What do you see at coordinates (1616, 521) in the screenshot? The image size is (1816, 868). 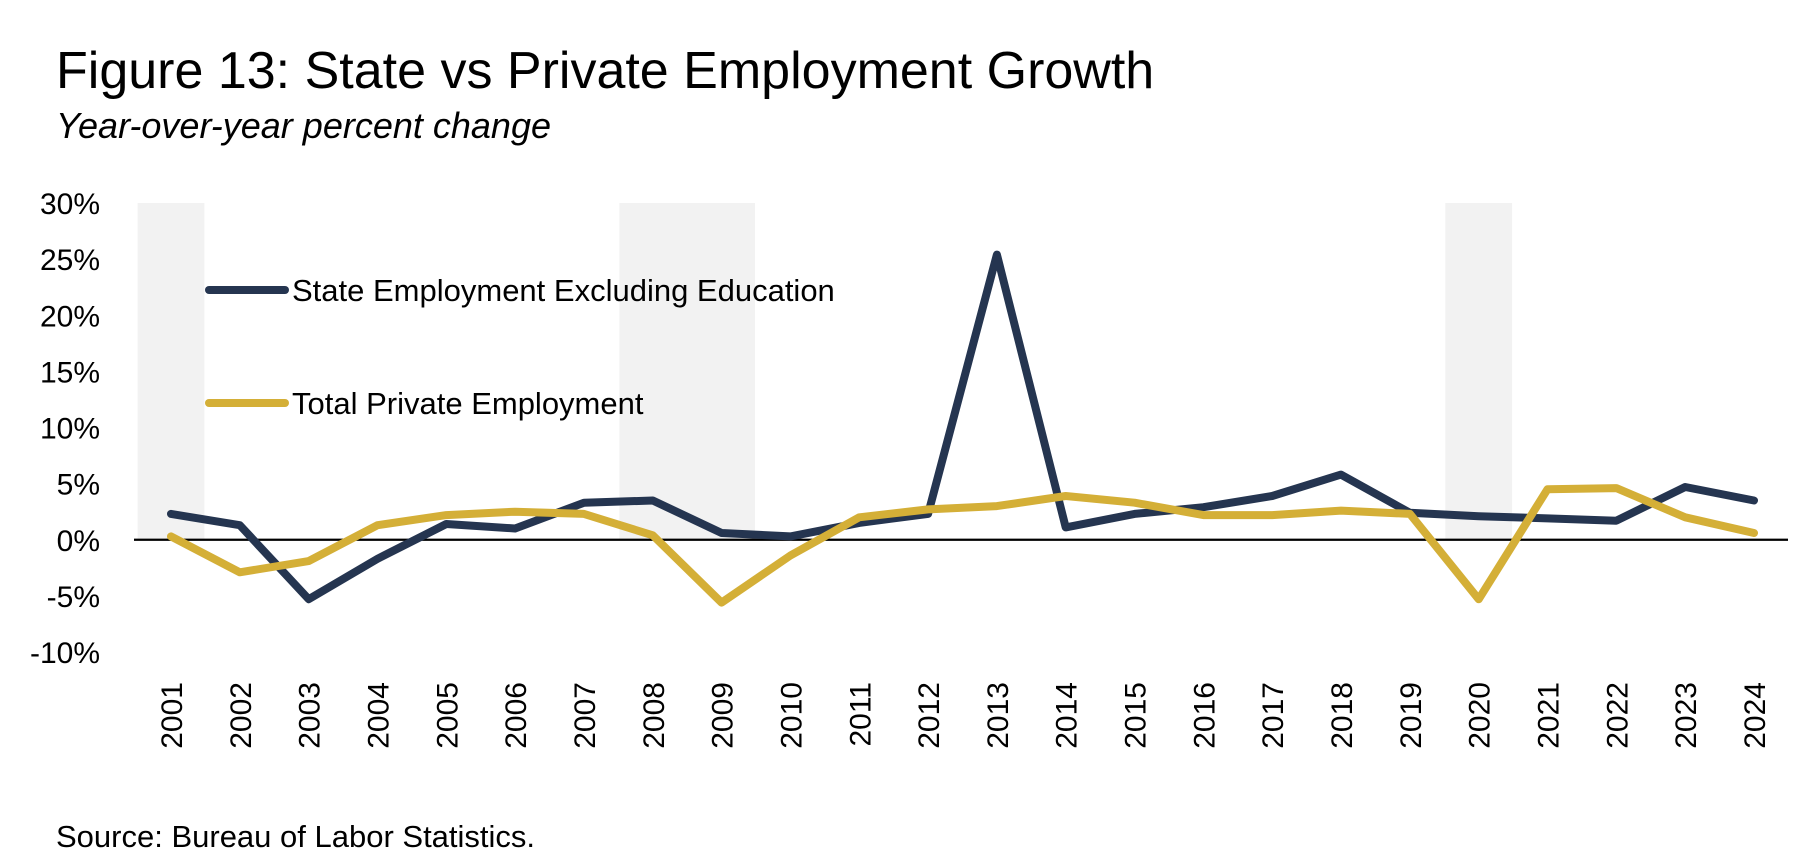 I see `data-point-state-2022` at bounding box center [1616, 521].